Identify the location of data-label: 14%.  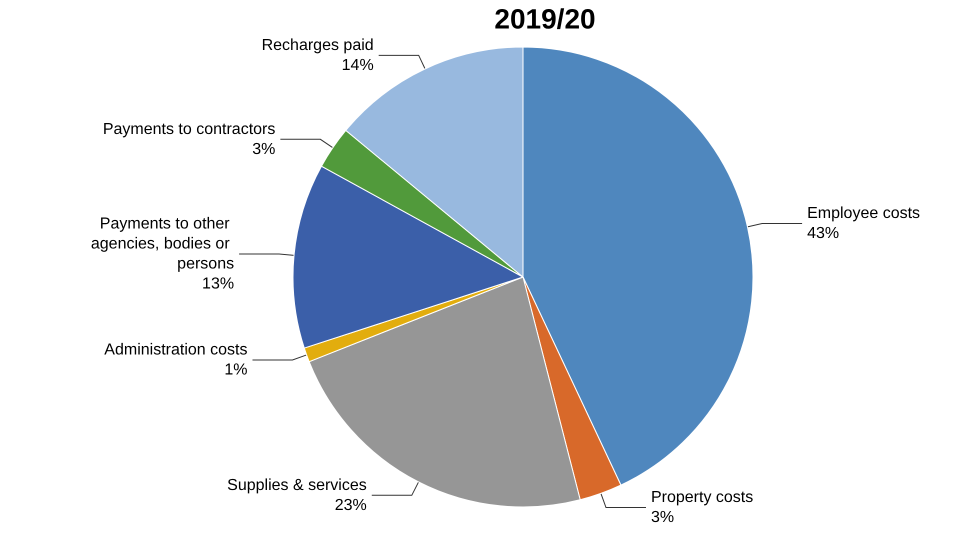
(358, 65).